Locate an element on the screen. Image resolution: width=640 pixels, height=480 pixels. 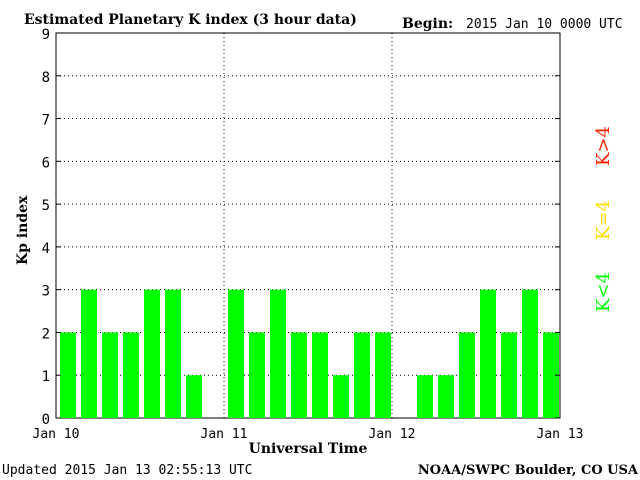
y-tick-label: 1 is located at coordinates (46, 377).